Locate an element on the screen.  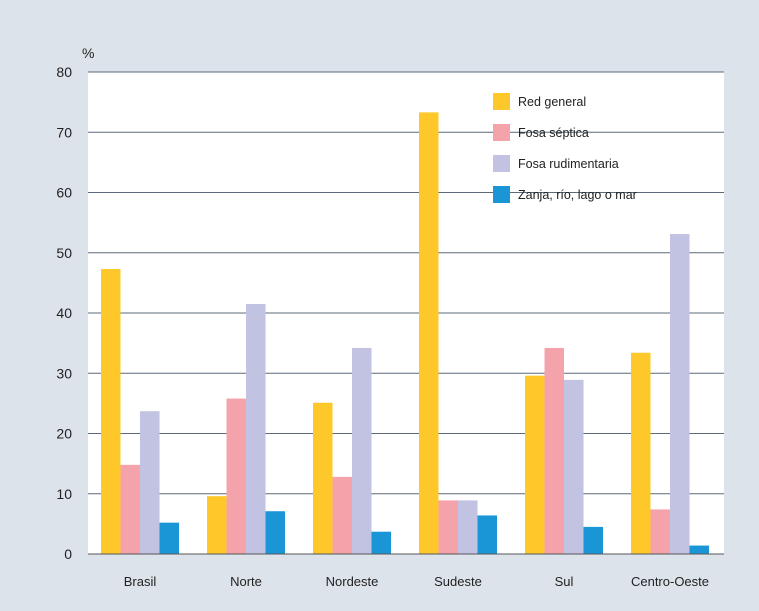
y-tick-label: 40 is located at coordinates (64, 313).